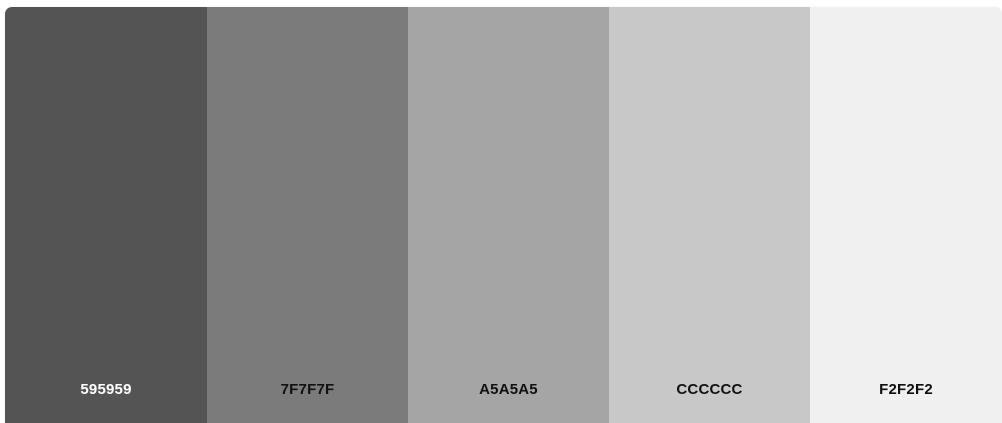  Describe the element at coordinates (709, 389) in the screenshot. I see `hex-code-label: CCCCCC` at that location.